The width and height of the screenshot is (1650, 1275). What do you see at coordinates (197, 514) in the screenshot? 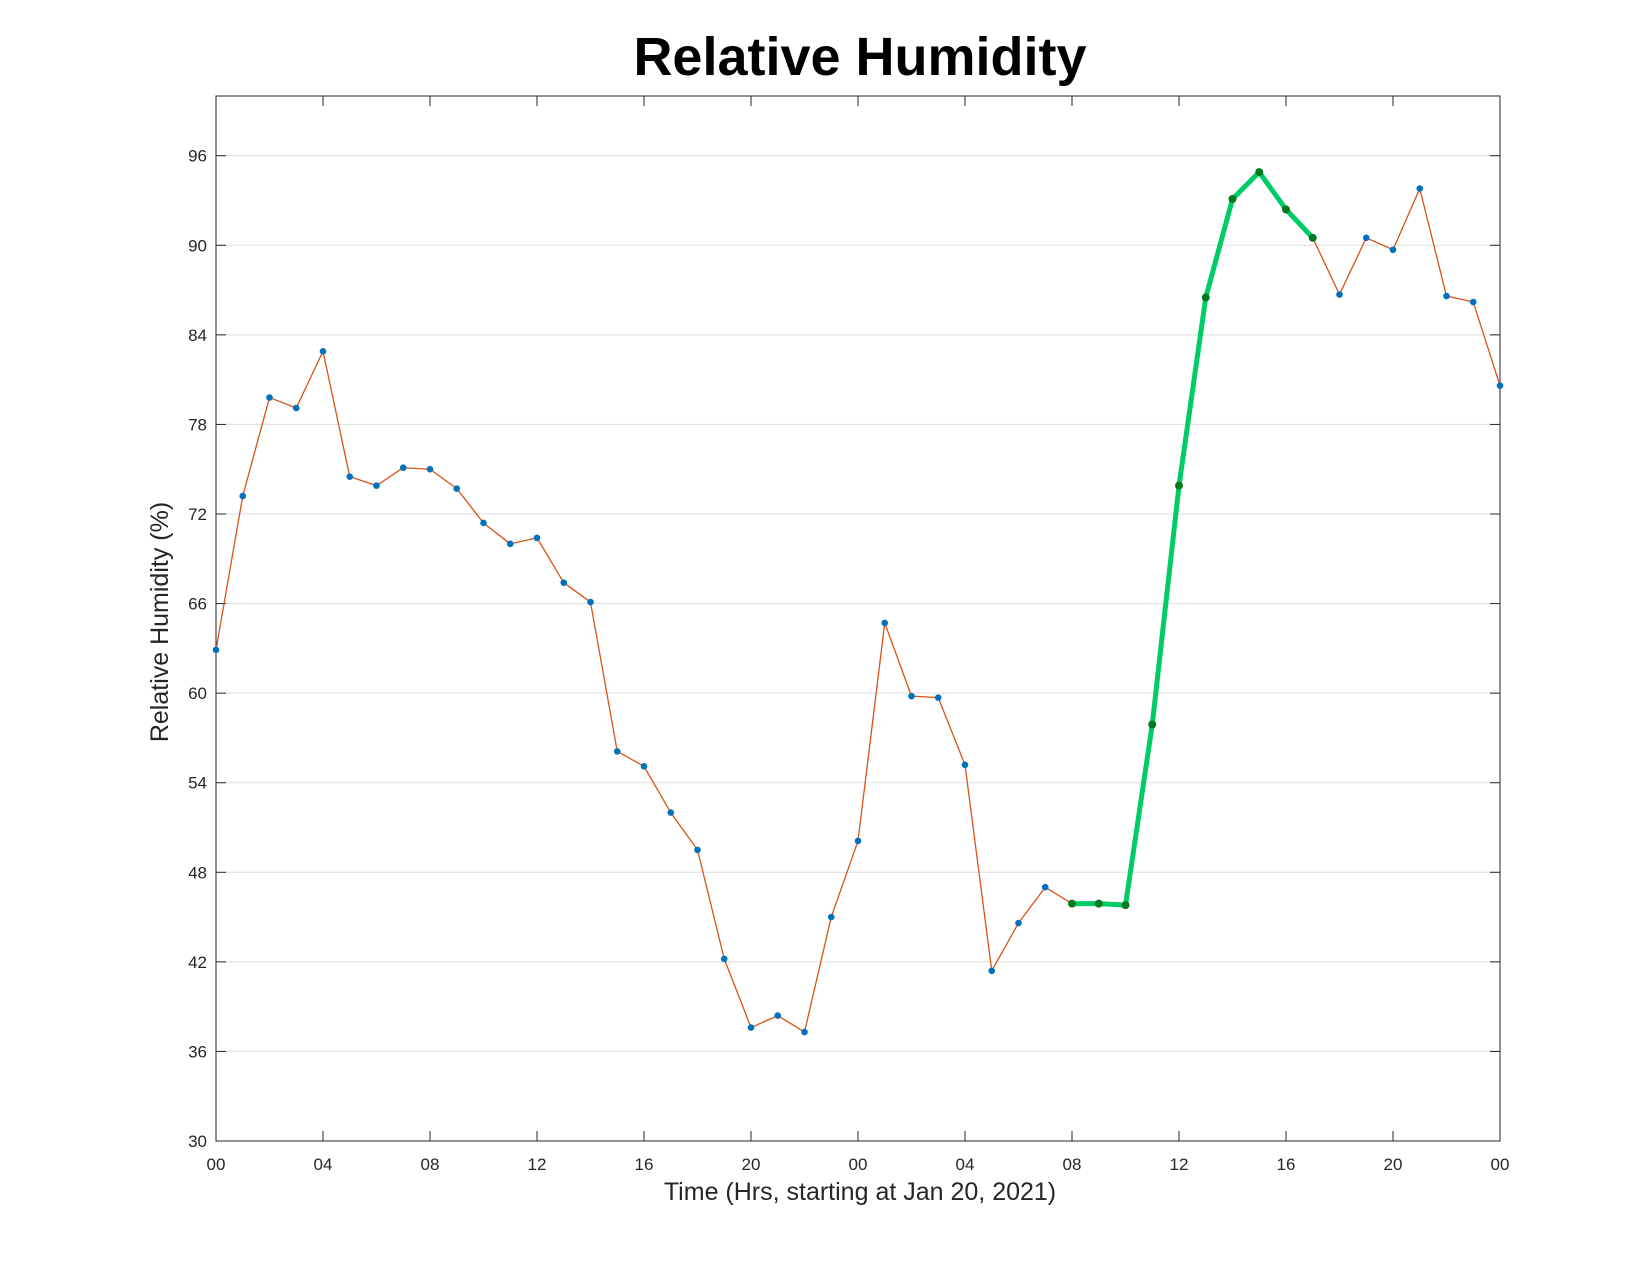
I see `y-tick-label: 72` at bounding box center [197, 514].